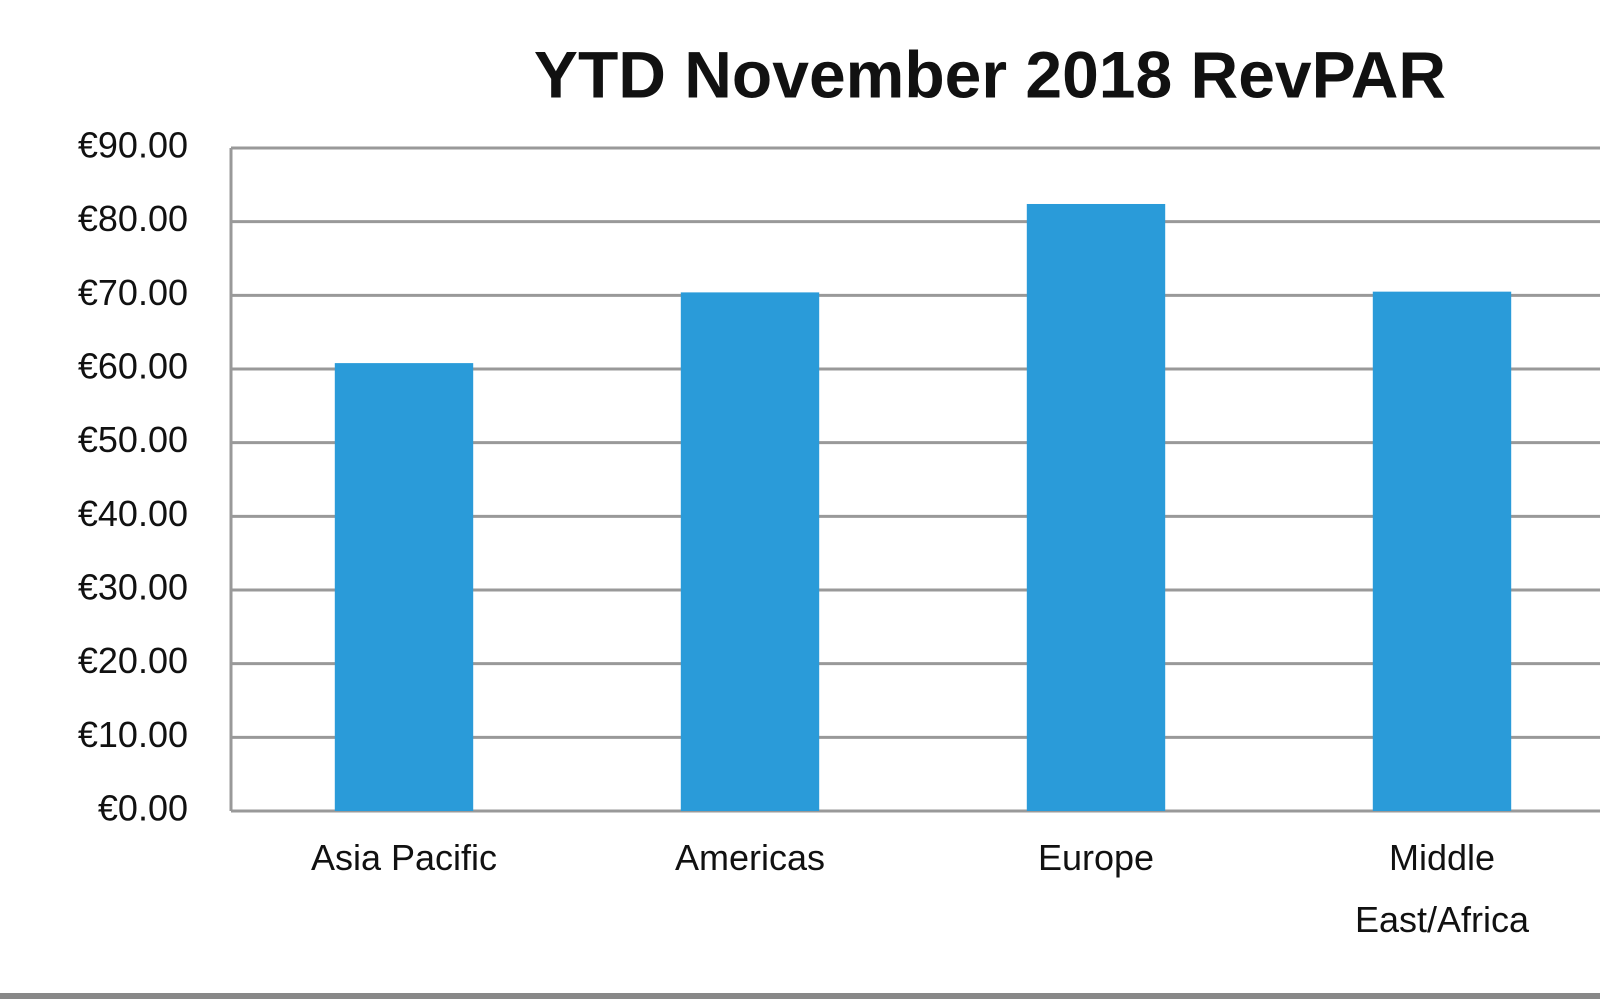 This screenshot has height=1000, width=1600. What do you see at coordinates (133, 145) in the screenshot?
I see `y-tick-label: €90.00` at bounding box center [133, 145].